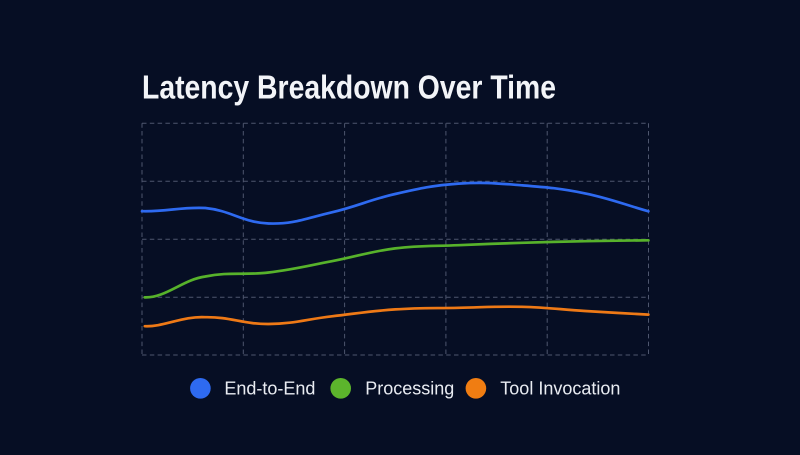  I want to click on svg-text: End-to-End, so click(269, 389).